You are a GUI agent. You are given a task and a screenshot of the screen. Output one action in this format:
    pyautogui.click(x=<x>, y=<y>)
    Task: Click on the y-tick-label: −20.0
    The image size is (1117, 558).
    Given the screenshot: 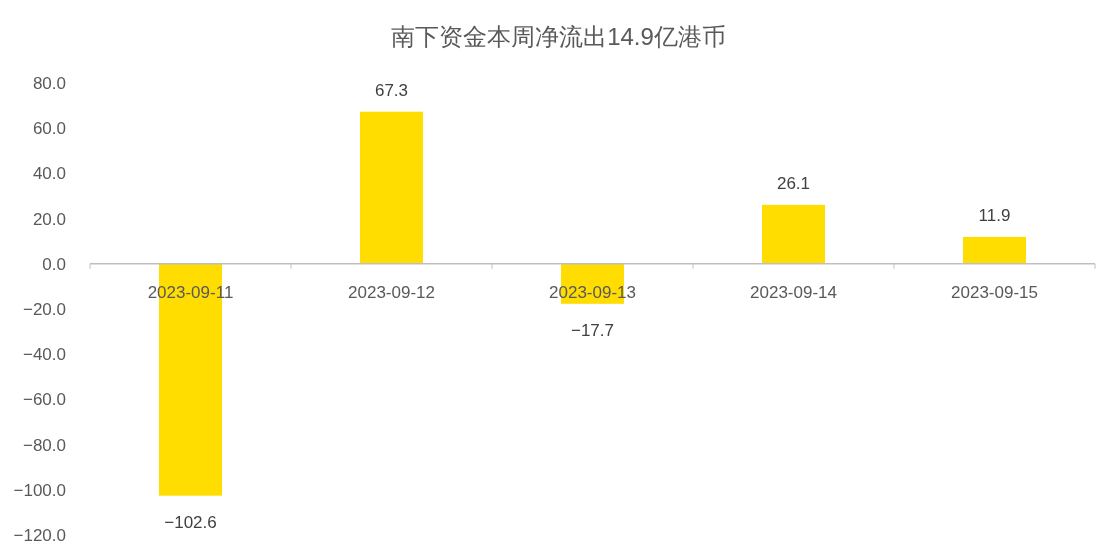 What is the action you would take?
    pyautogui.click(x=44, y=309)
    